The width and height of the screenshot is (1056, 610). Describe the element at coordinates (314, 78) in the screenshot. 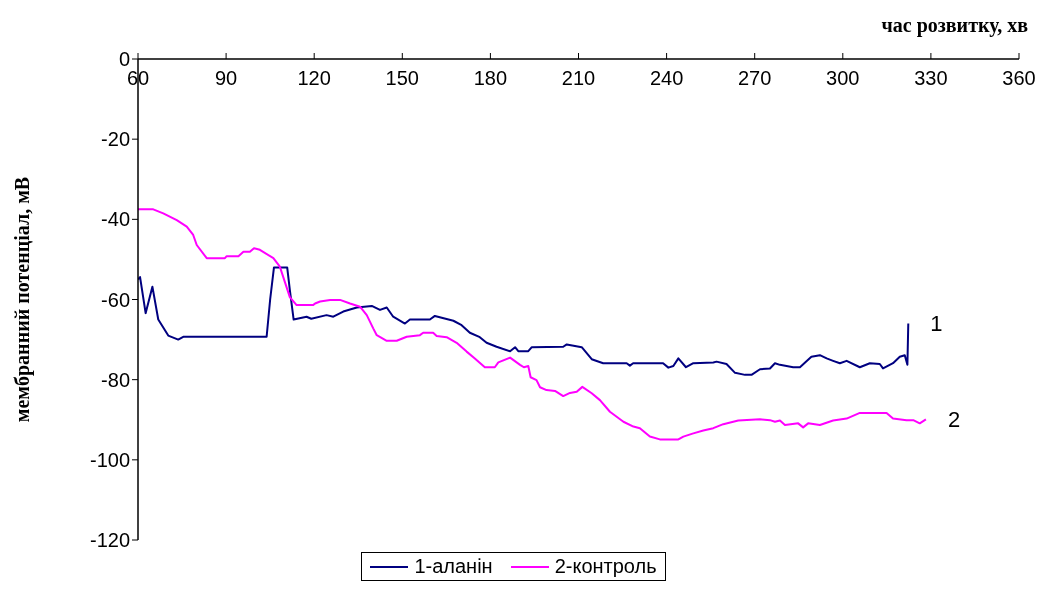

I see `x-tick-label: 120` at that location.